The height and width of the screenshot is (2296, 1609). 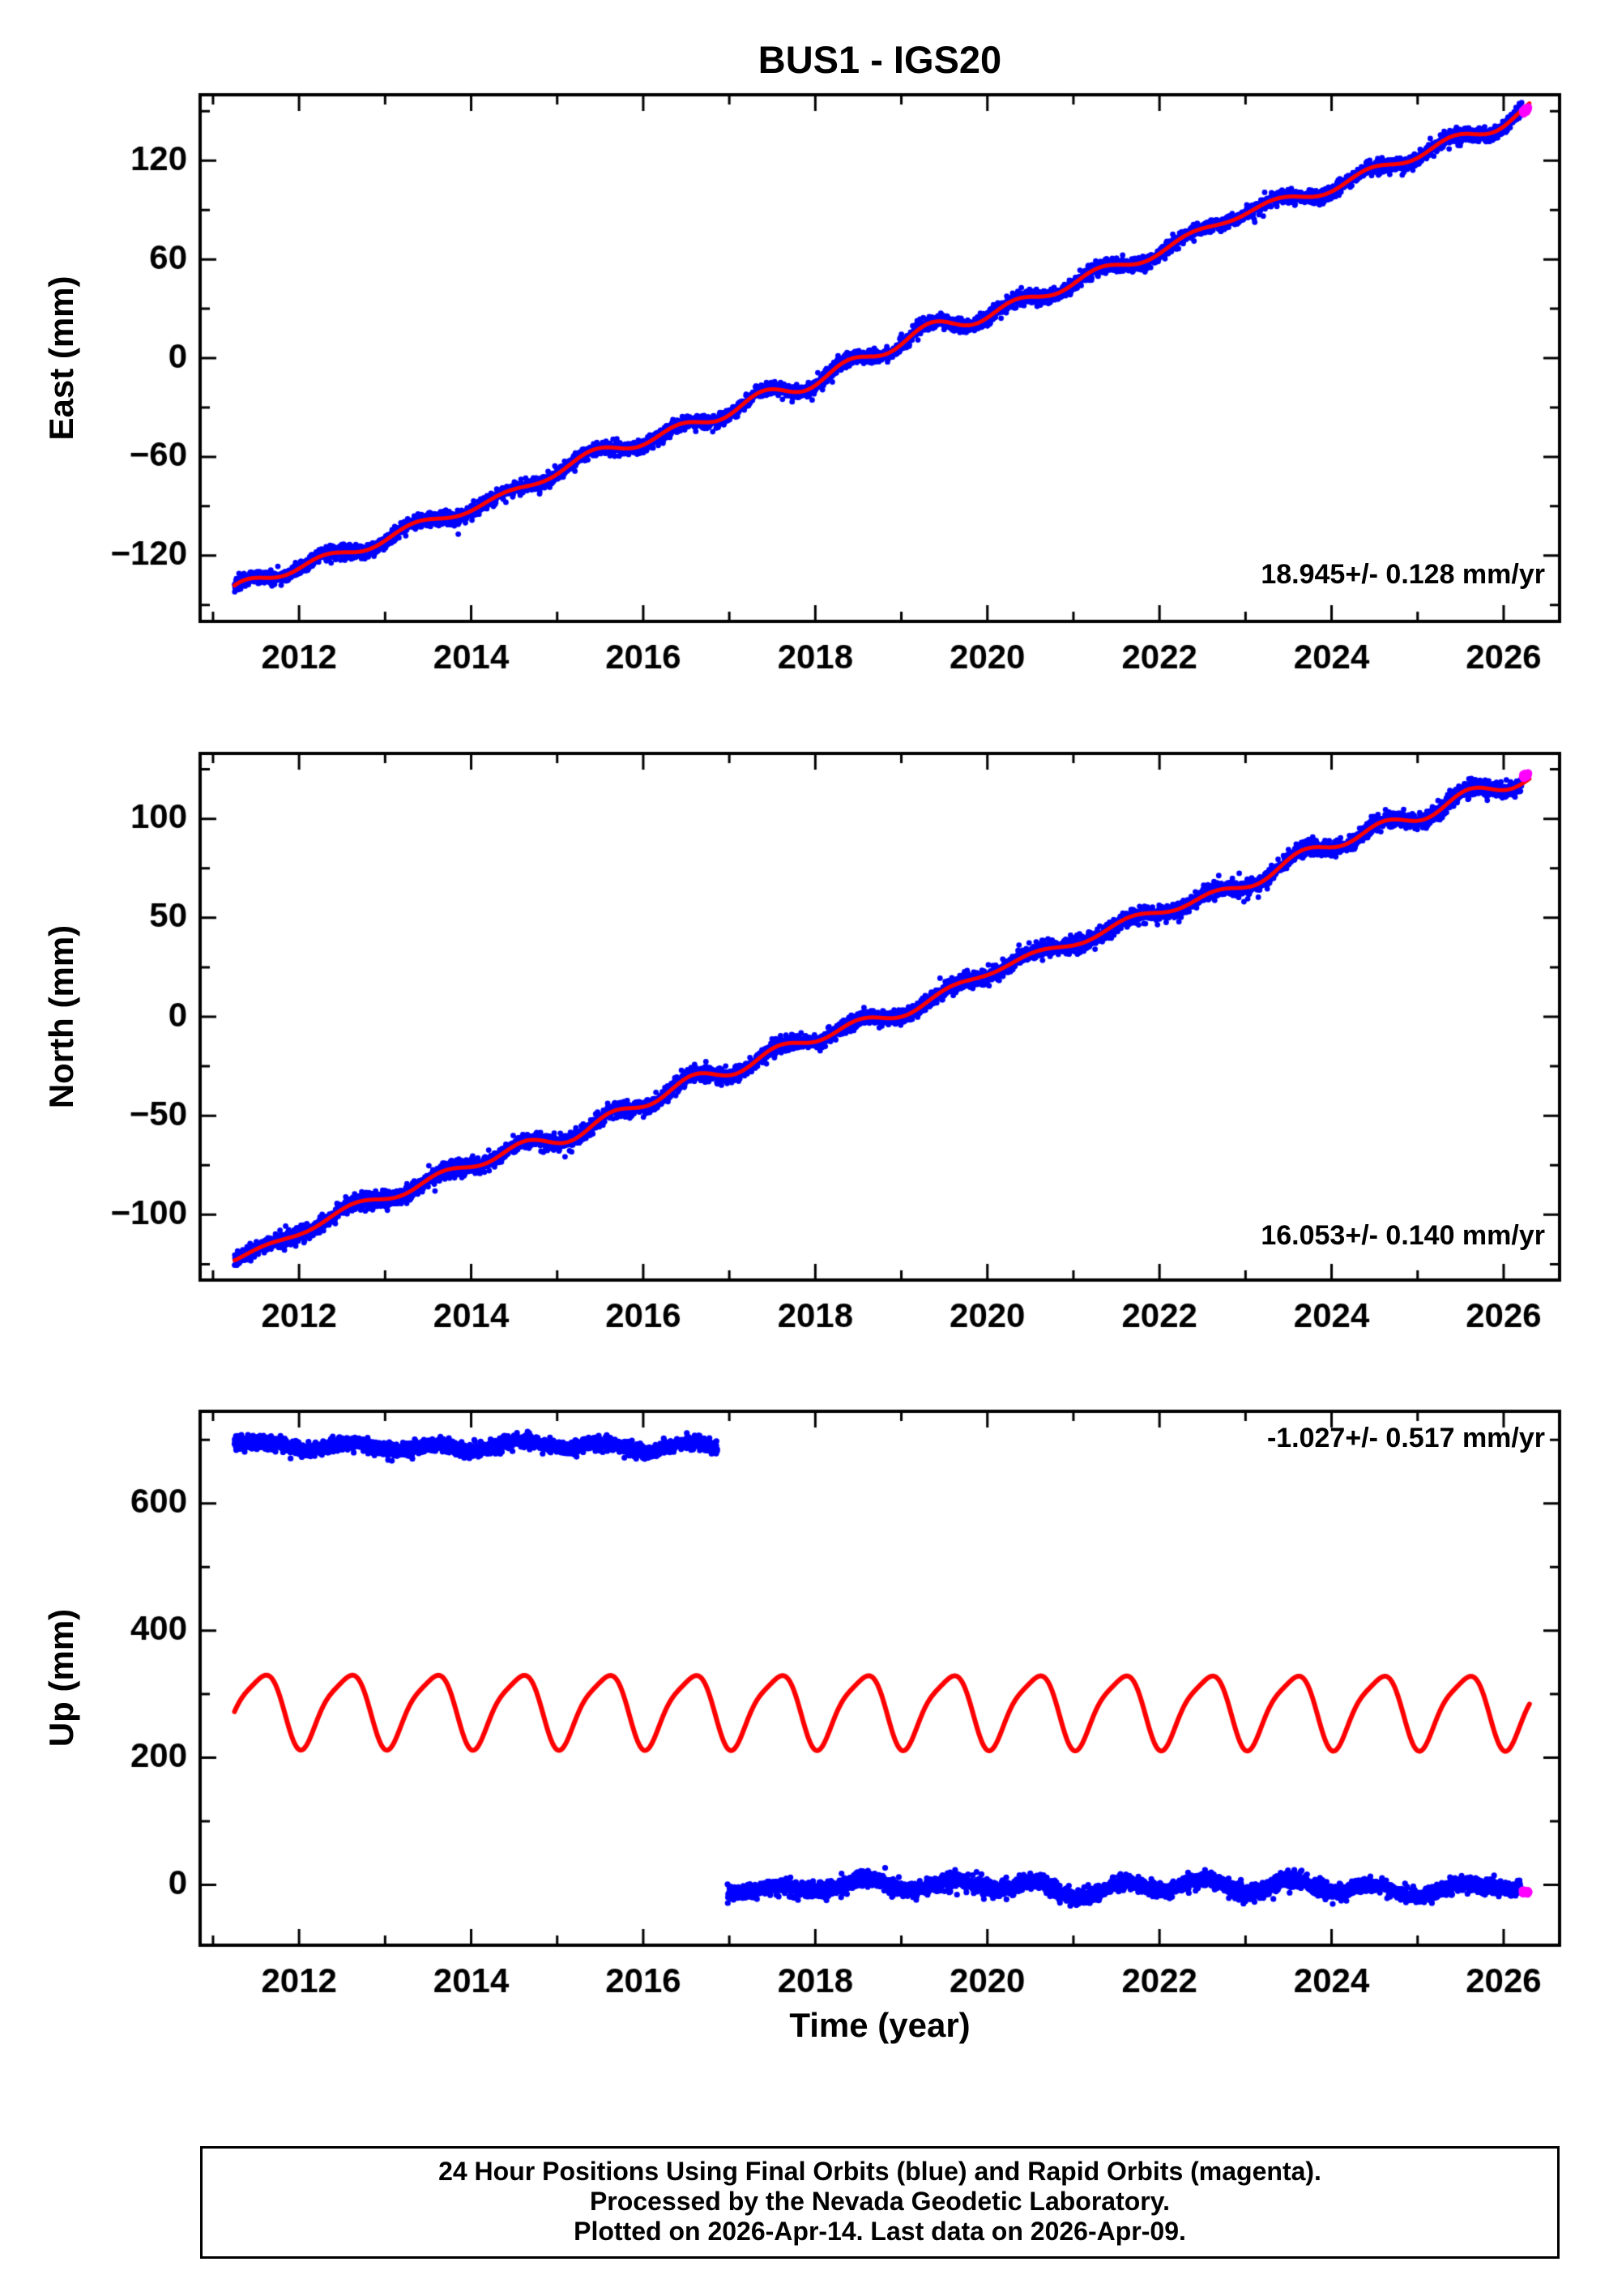 I want to click on up-axis-label: Up (mm), so click(x=61, y=1678).